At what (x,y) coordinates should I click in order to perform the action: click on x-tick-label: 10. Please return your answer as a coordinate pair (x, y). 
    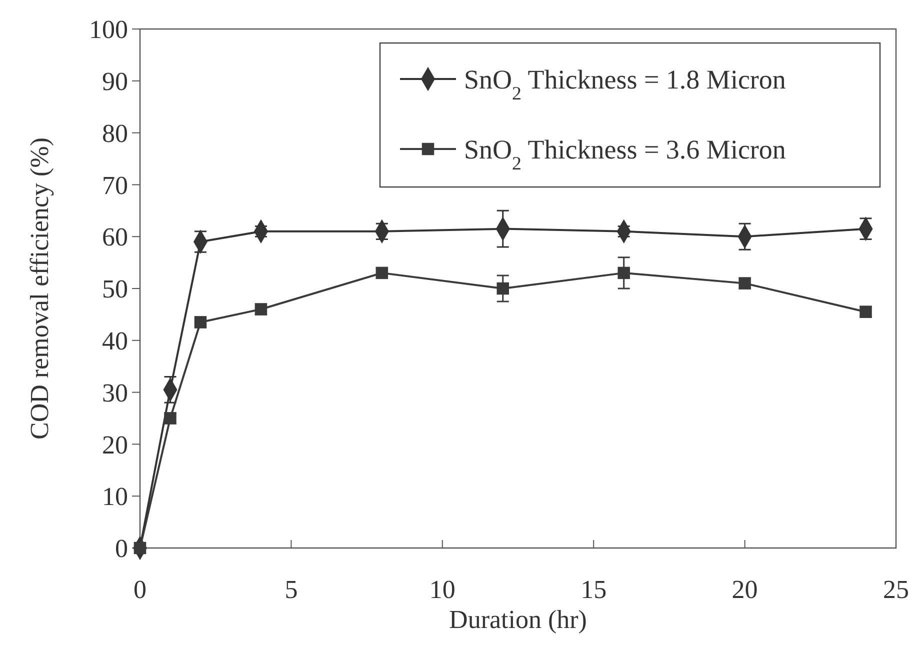
    Looking at the image, I should click on (442, 589).